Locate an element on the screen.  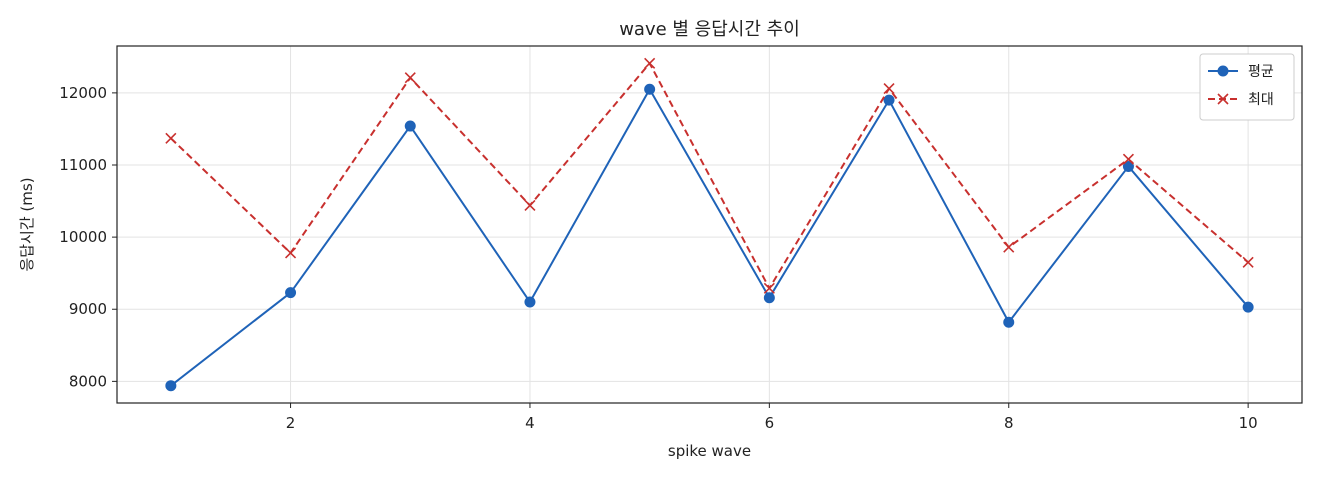
x-tick-label: 6 is located at coordinates (770, 423).